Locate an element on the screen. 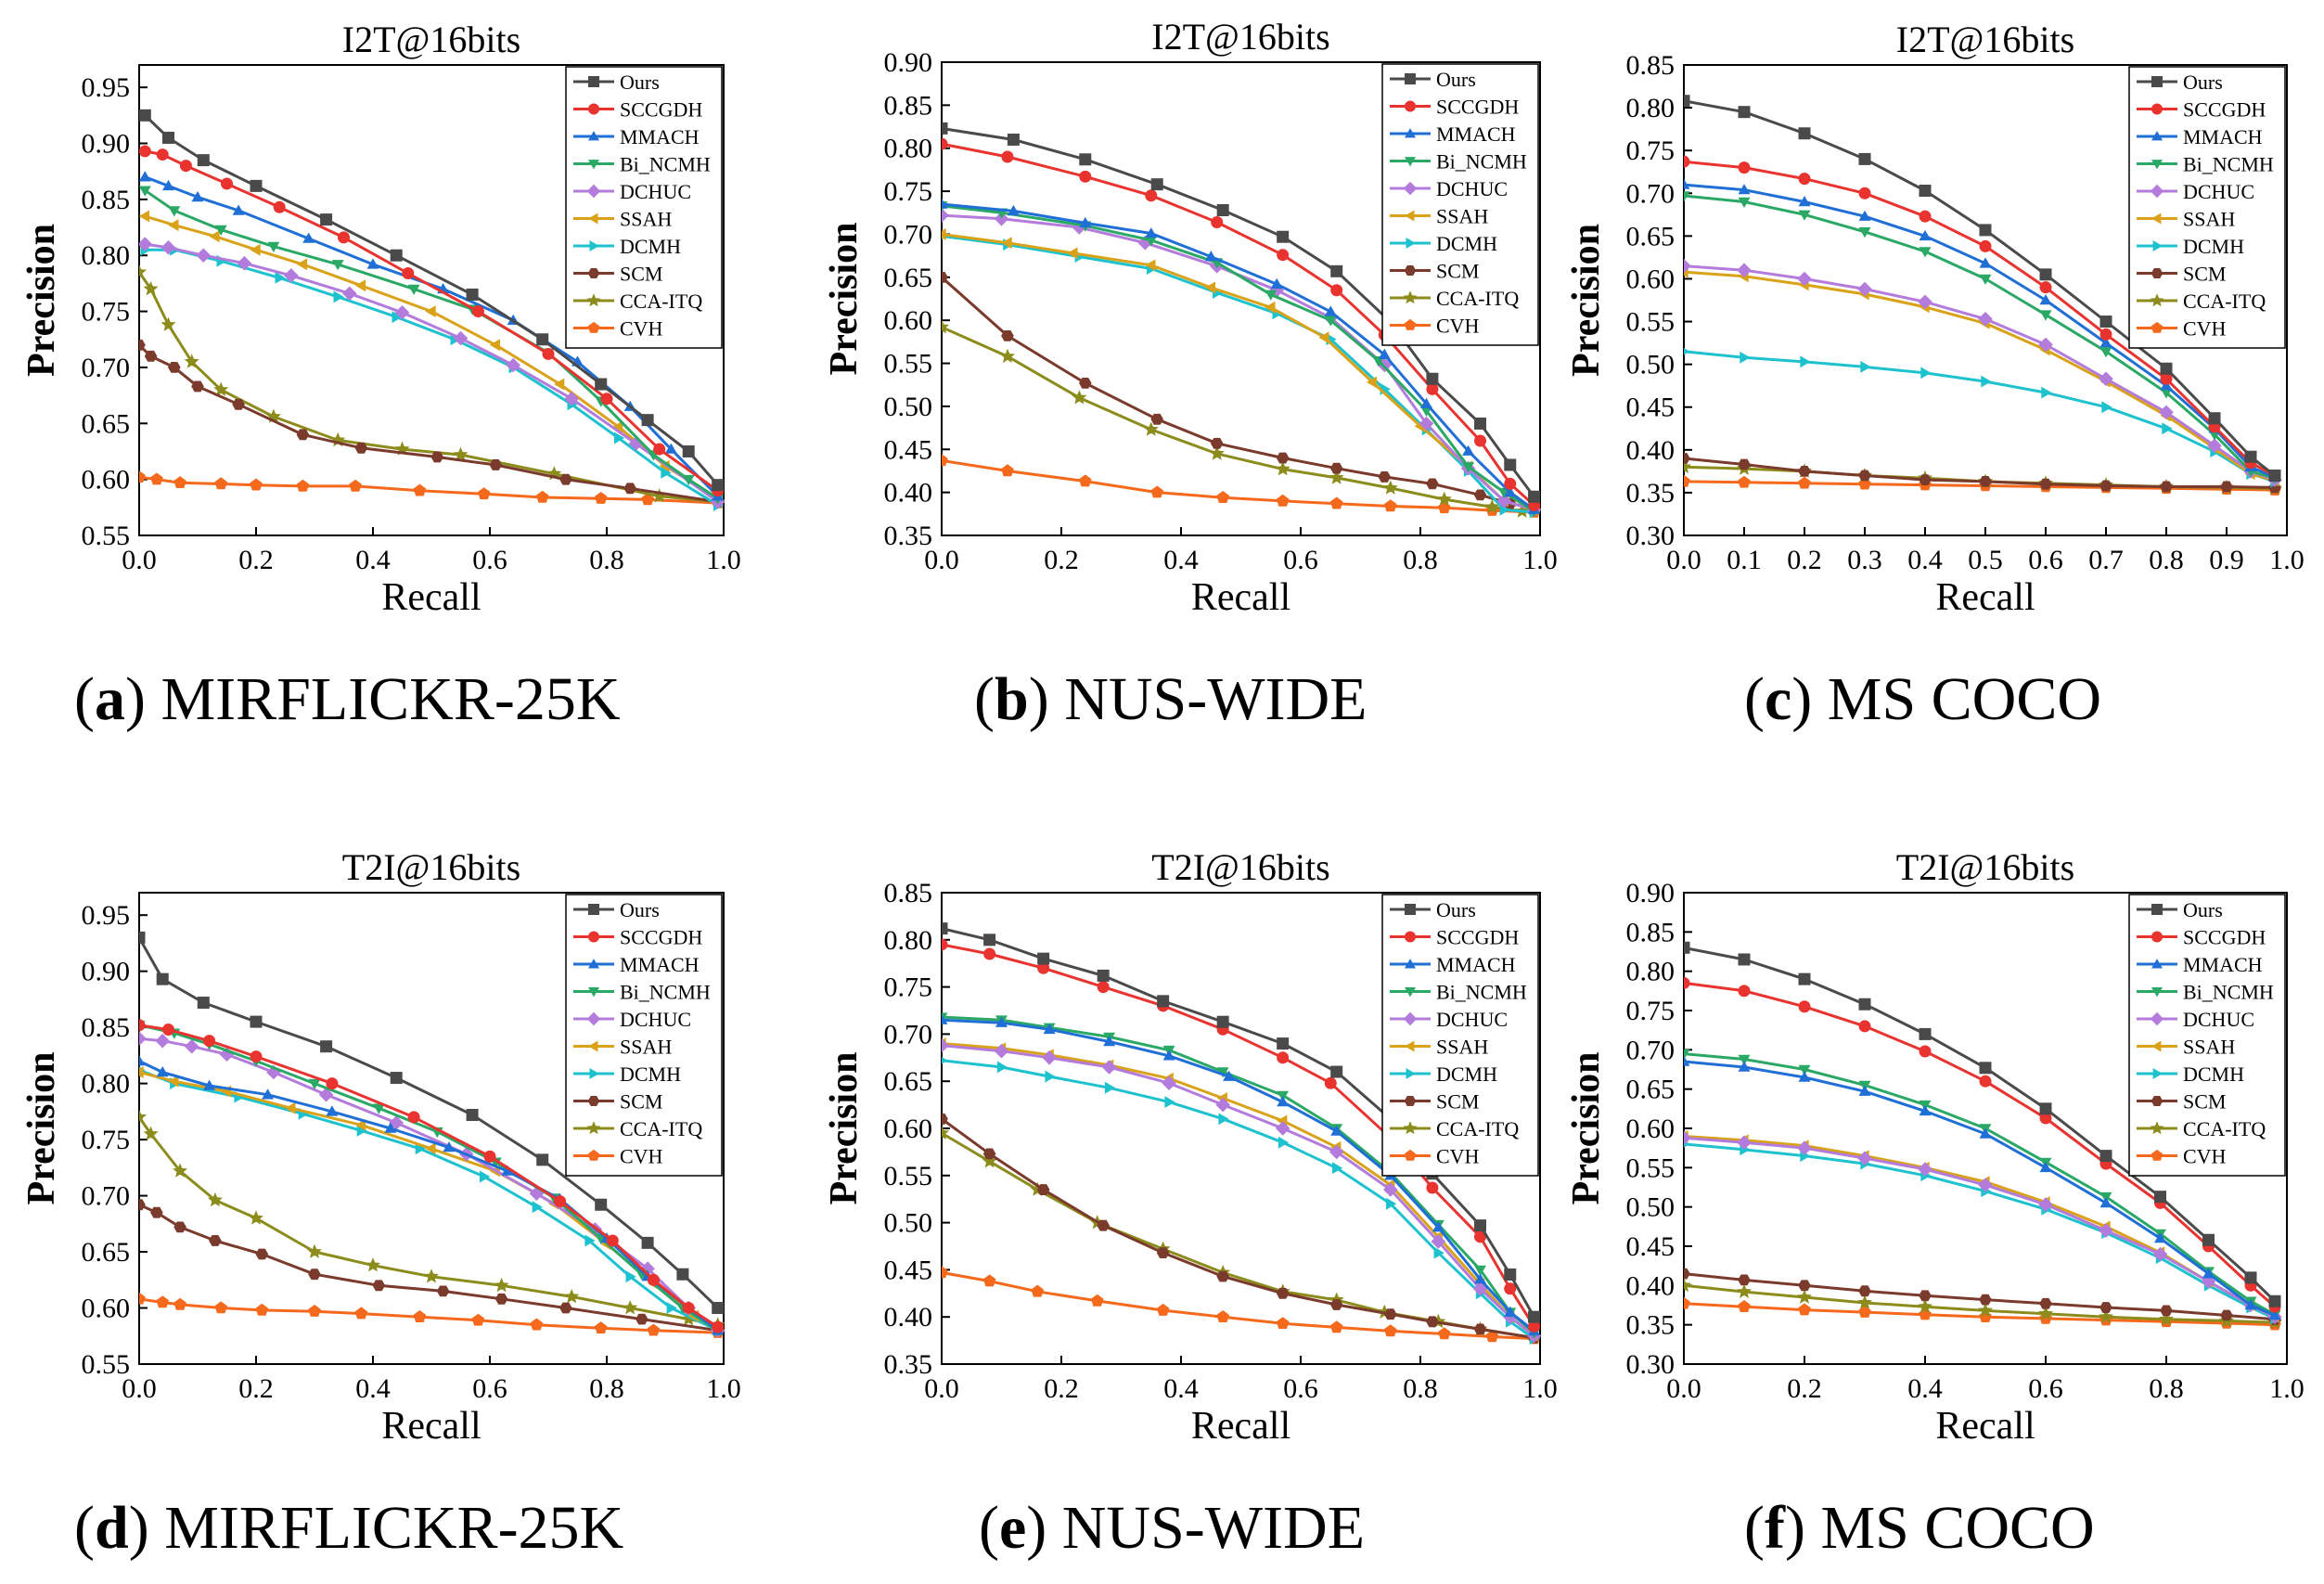  data-point-ssah is located at coordinates (144, 216).